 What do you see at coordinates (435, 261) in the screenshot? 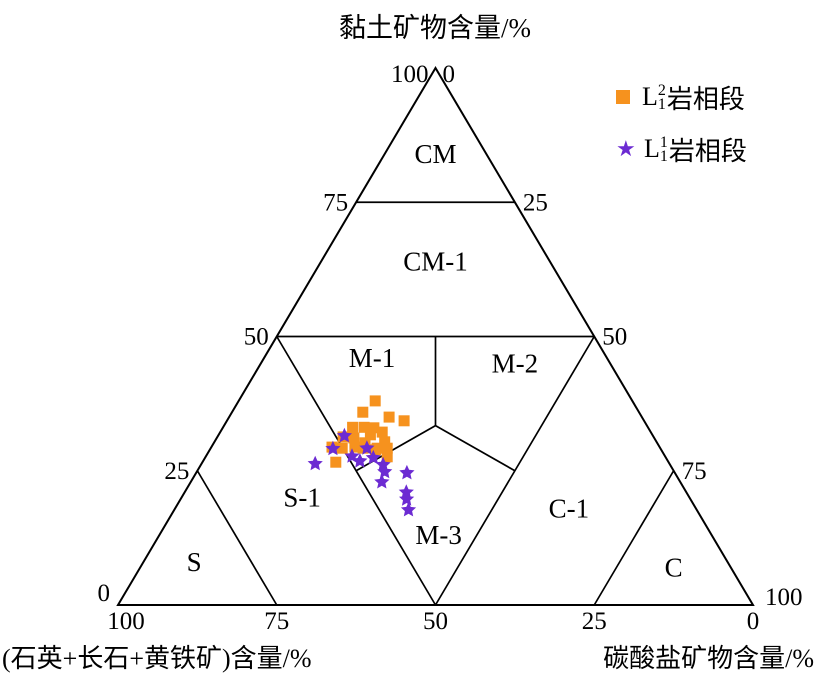
I see `region-label-cm-1: CM-1` at bounding box center [435, 261].